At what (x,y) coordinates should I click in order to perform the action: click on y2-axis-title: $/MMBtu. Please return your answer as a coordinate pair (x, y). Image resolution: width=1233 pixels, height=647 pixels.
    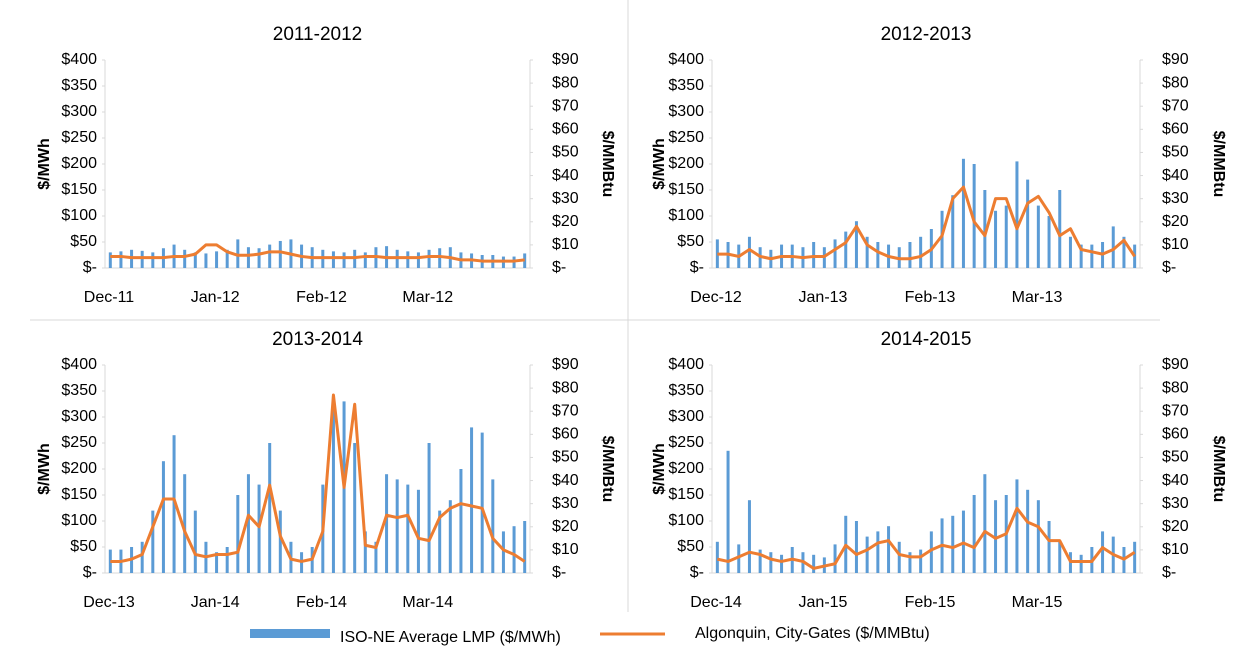
    Looking at the image, I should click on (1218, 164).